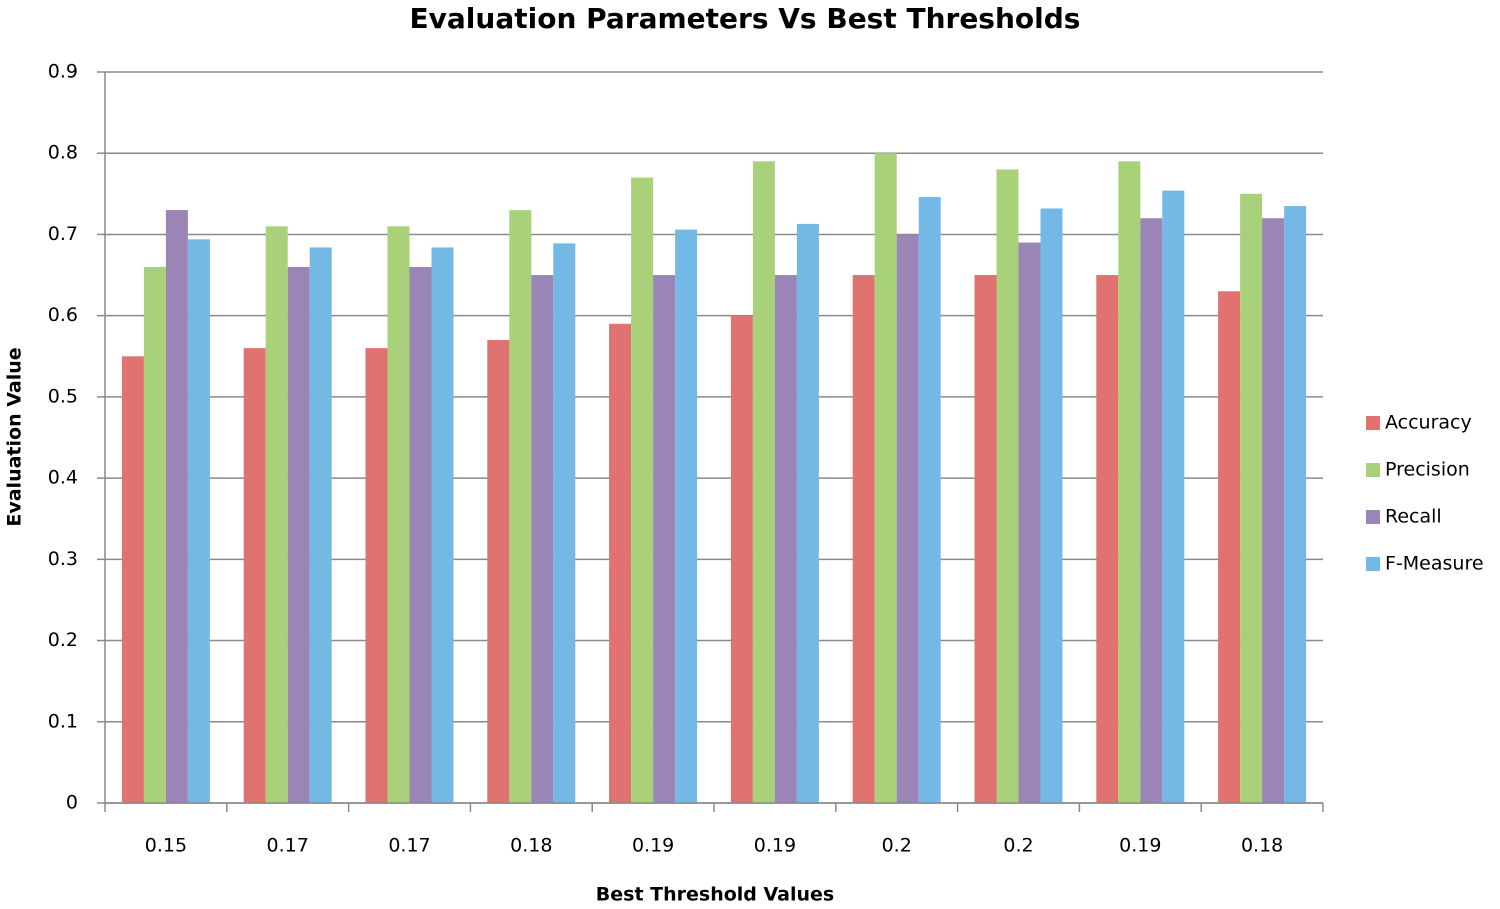 This screenshot has width=1500, height=909. What do you see at coordinates (63, 396) in the screenshot?
I see `y-tick-label: 0.5` at bounding box center [63, 396].